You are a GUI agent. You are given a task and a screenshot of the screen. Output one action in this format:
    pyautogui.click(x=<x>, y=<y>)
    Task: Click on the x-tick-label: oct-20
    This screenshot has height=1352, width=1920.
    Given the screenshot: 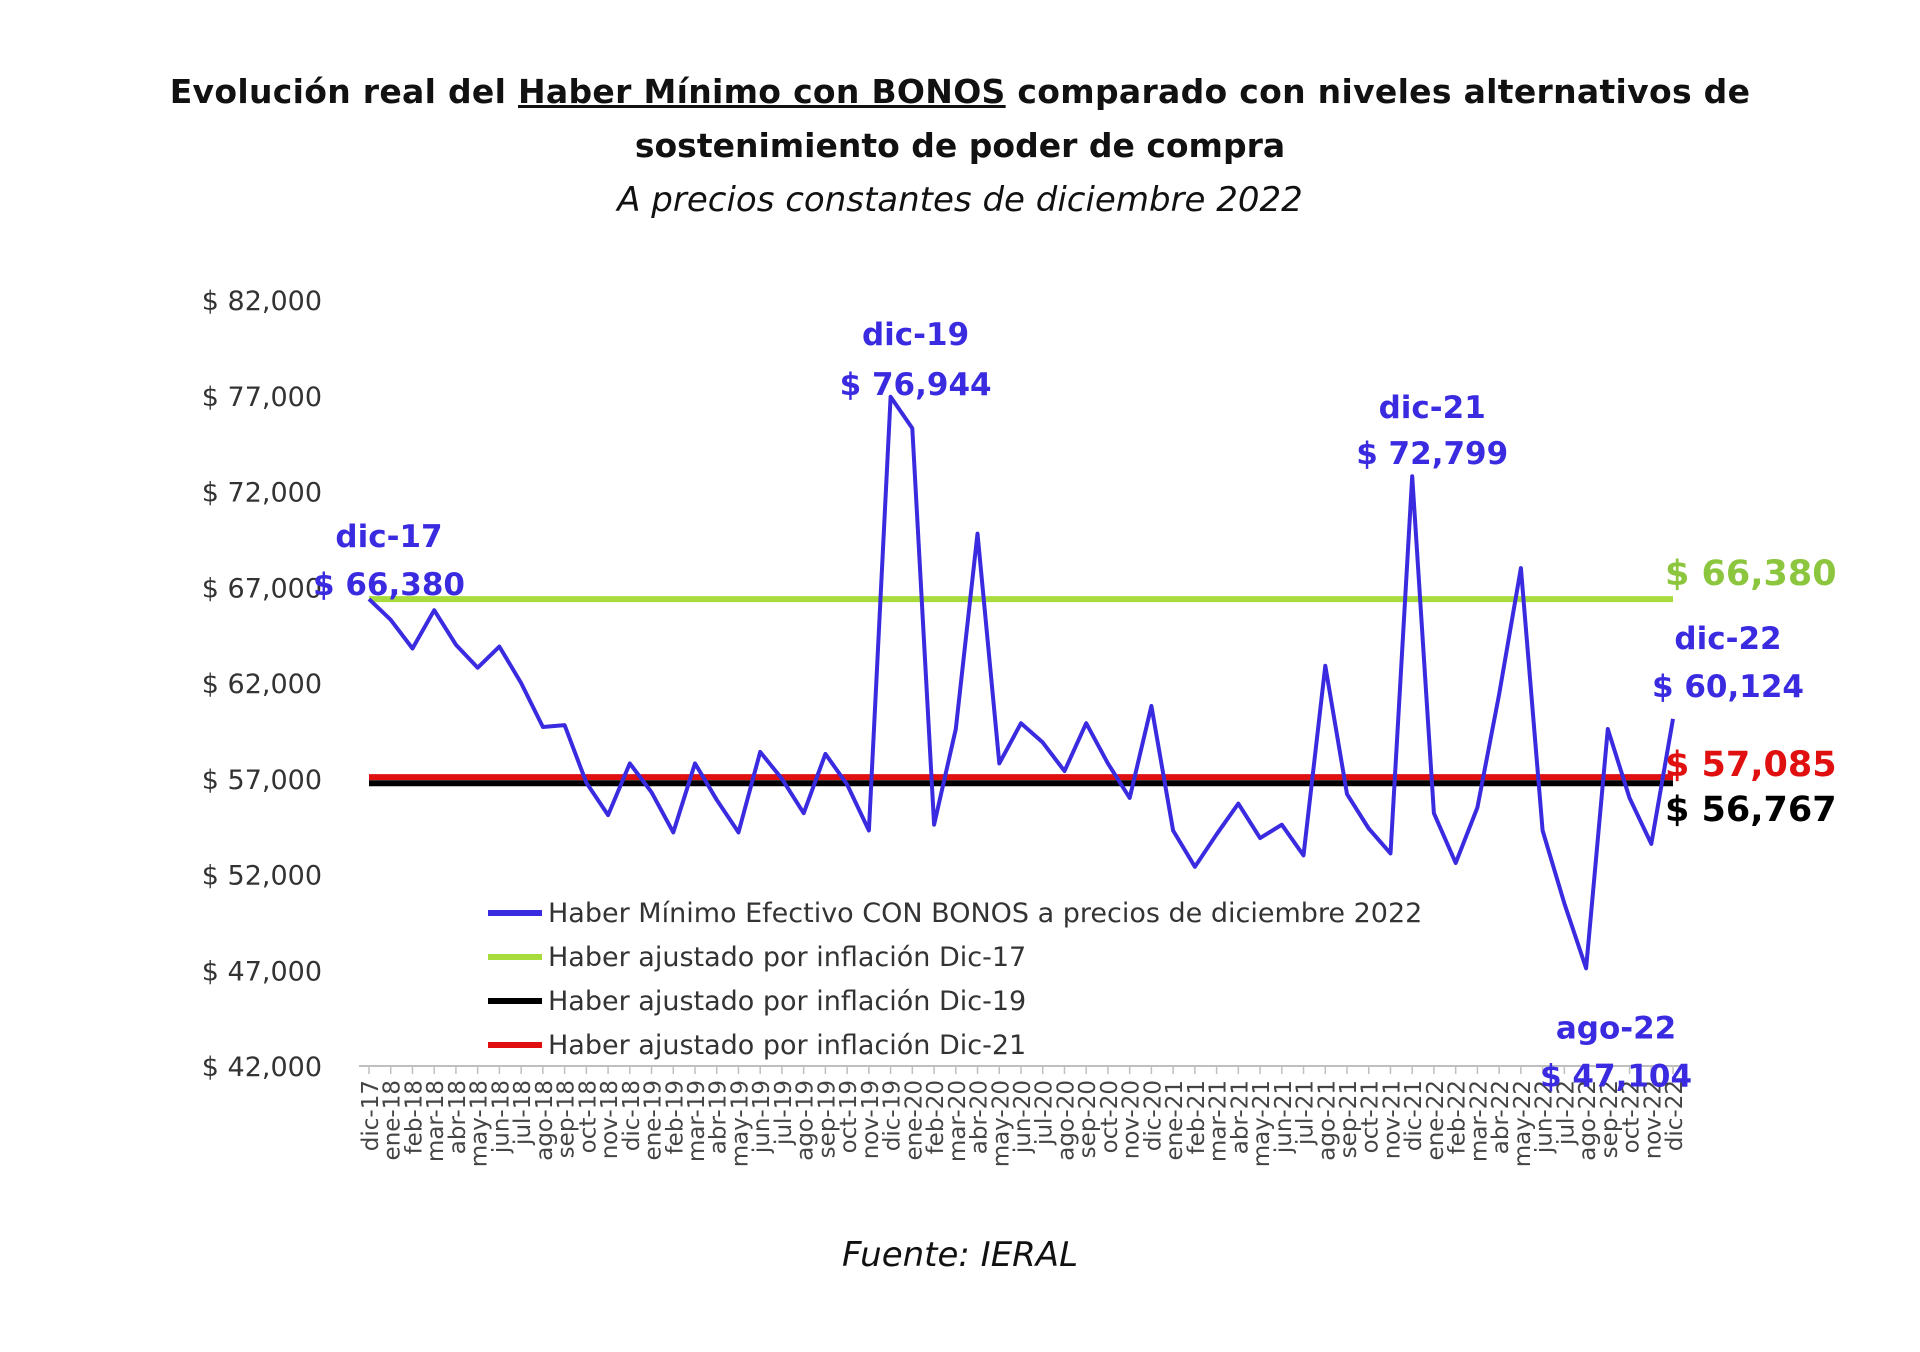 What is the action you would take?
    pyautogui.click(x=1110, y=1116)
    